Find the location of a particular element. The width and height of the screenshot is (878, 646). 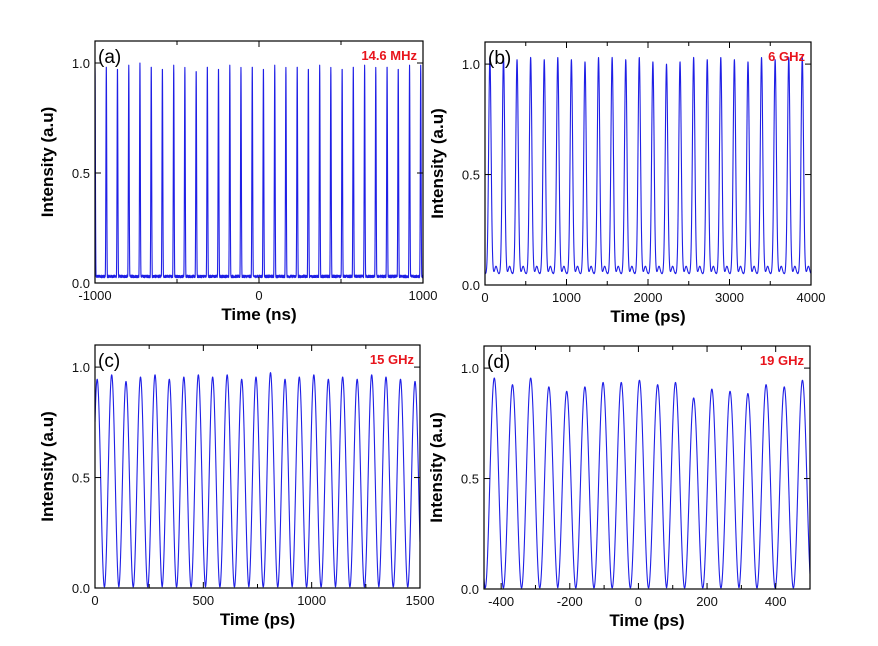

x-tick-label: 500 is located at coordinates (203, 600).